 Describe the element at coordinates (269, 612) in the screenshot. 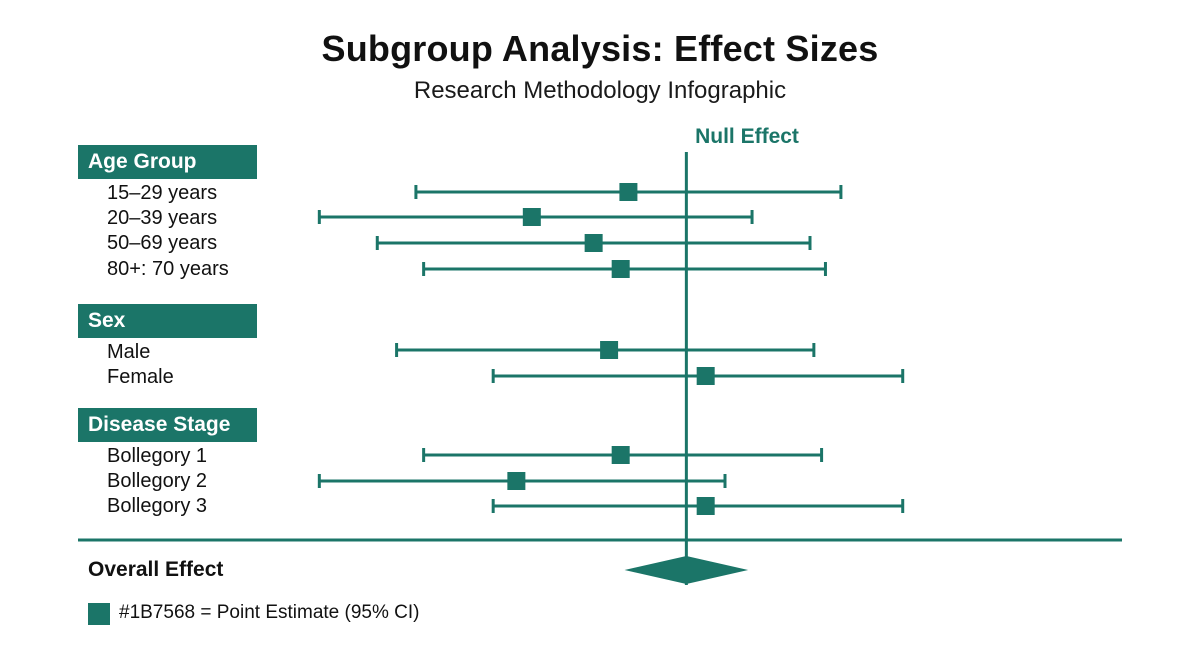

I see `legend-text: #1B7568 = Point Estimate (95% CI)` at that location.